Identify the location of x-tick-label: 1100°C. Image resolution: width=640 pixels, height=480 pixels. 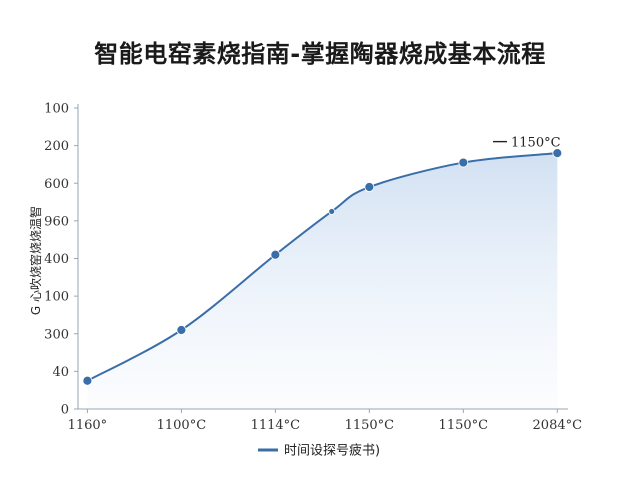
(182, 425).